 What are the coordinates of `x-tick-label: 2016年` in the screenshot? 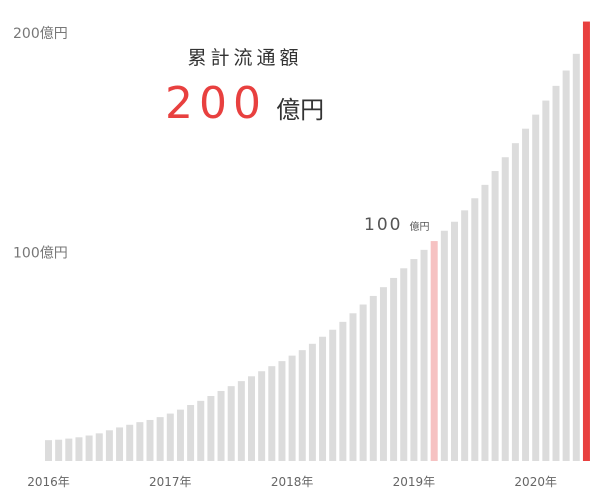 It's located at (48, 482).